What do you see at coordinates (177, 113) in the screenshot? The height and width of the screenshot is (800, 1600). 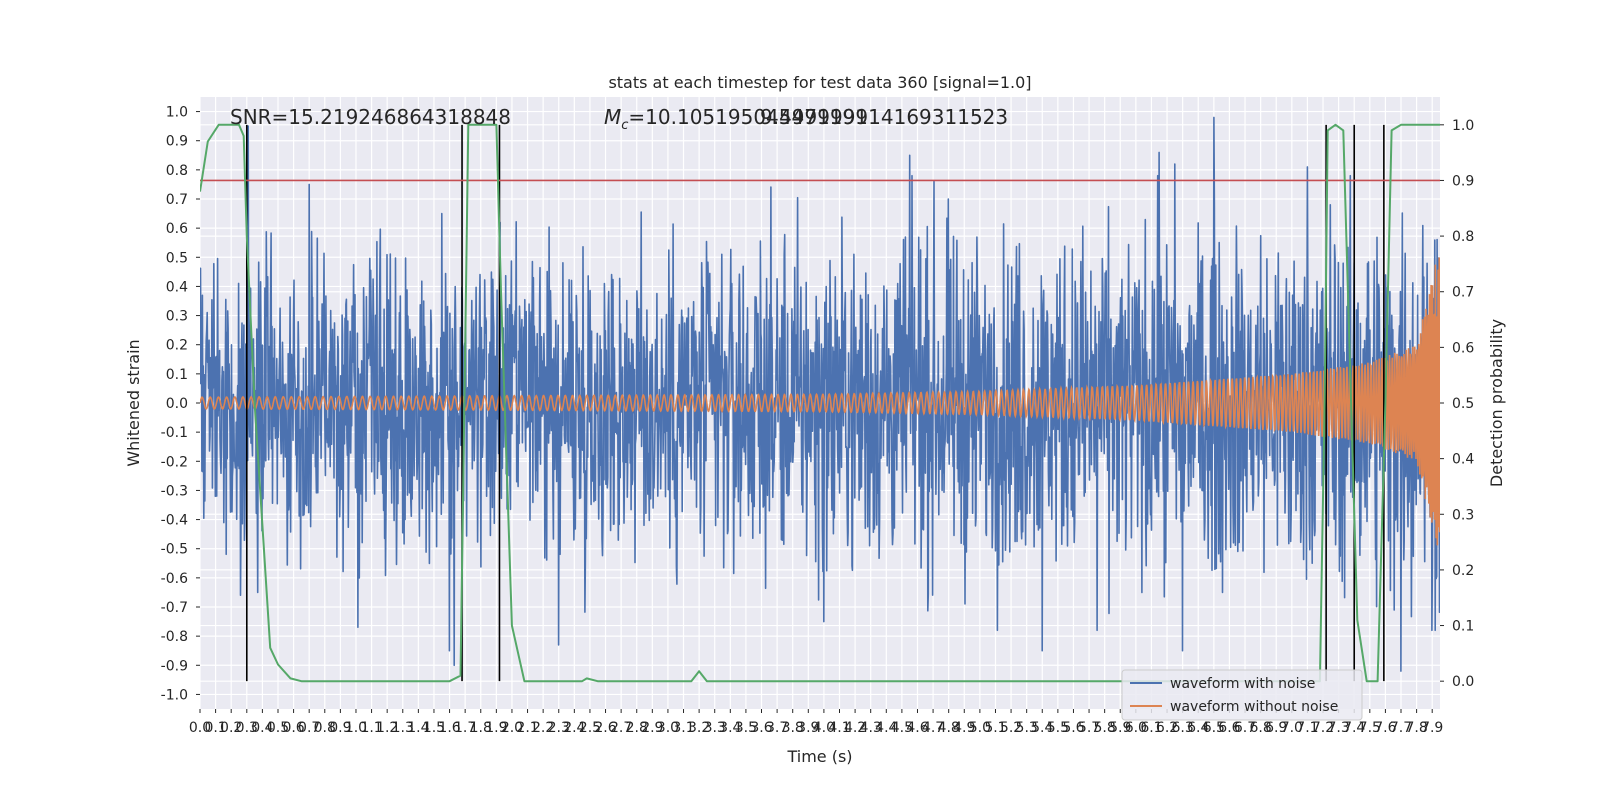 I see `y-tick-label: 1.0` at bounding box center [177, 113].